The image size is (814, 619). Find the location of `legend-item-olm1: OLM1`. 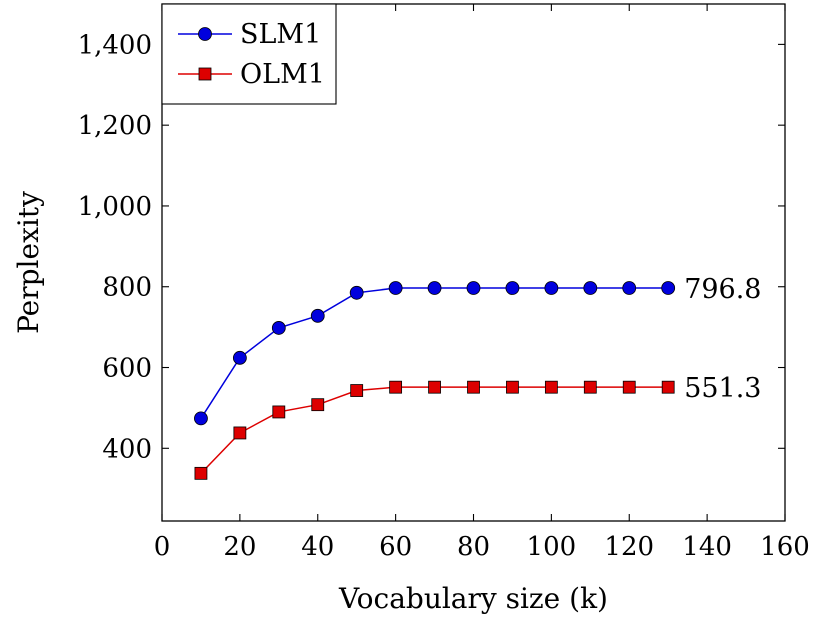

legend-item-olm1: OLM1 is located at coordinates (251, 74).